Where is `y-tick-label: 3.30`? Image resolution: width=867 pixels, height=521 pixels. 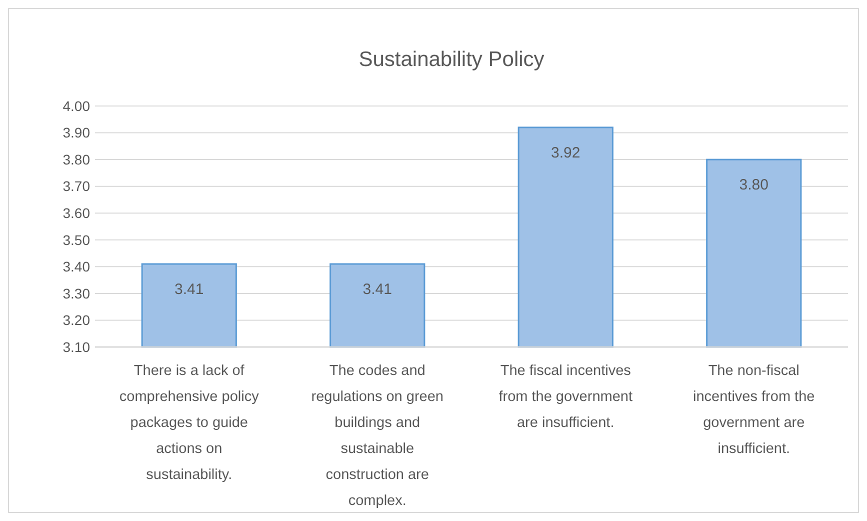
y-tick-label: 3.30 is located at coordinates (76, 293).